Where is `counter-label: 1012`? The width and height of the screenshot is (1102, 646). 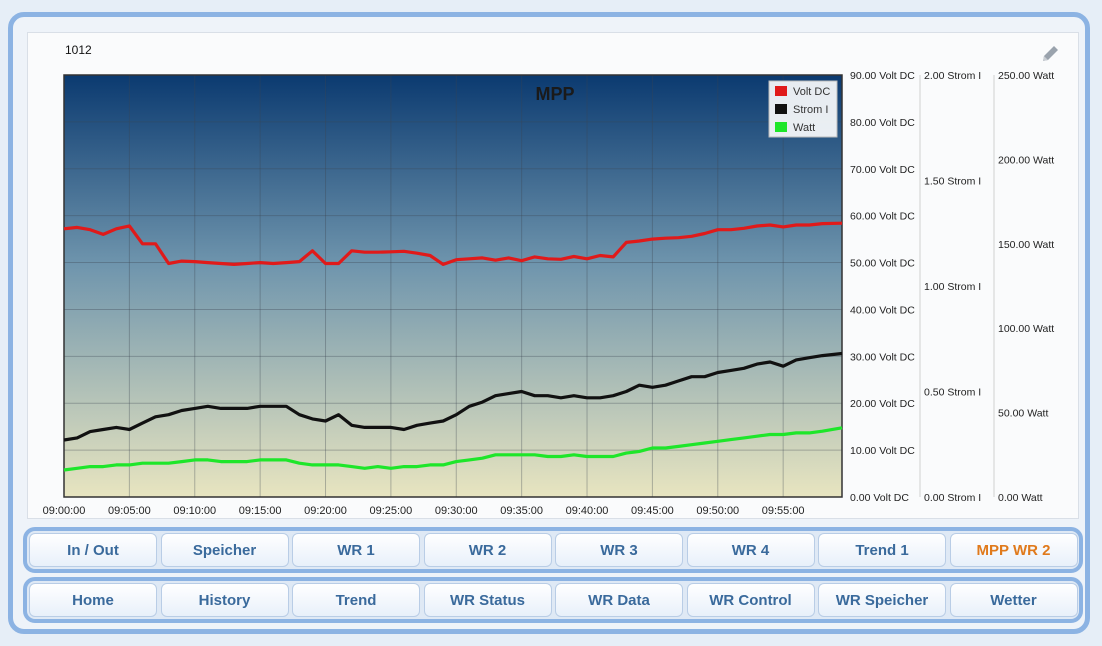
counter-label: 1012 is located at coordinates (78, 50).